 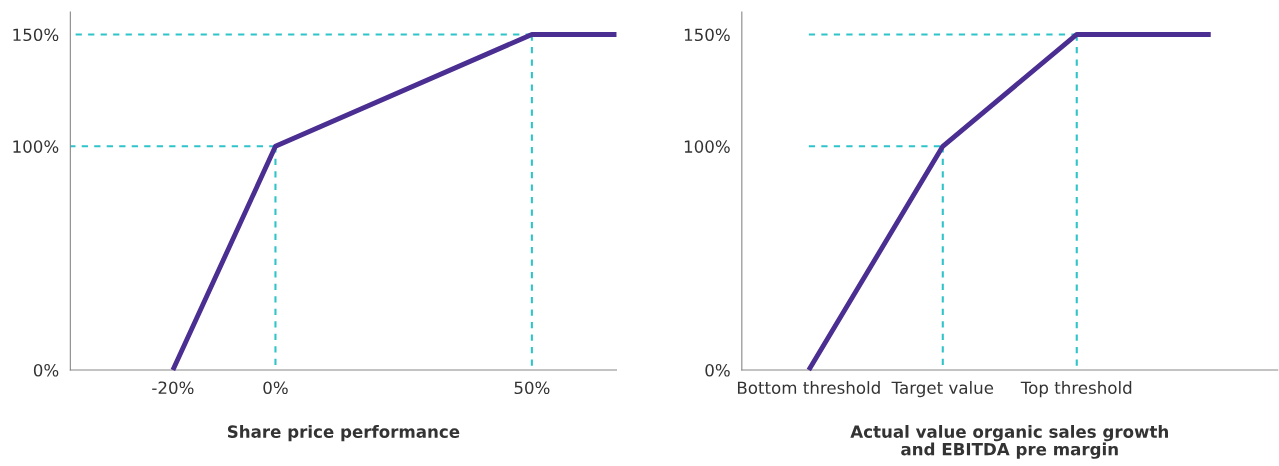 What do you see at coordinates (173, 388) in the screenshot?
I see `x-tick-label: -20%` at bounding box center [173, 388].